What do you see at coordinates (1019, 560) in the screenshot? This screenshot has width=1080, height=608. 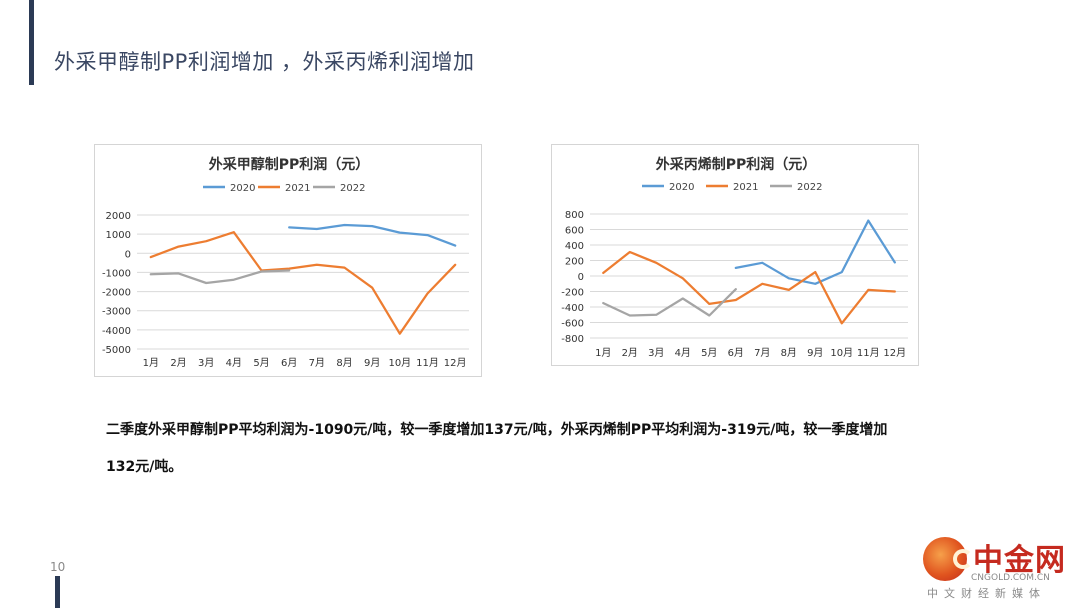 I see `watermark-brand: 中金网` at bounding box center [1019, 560].